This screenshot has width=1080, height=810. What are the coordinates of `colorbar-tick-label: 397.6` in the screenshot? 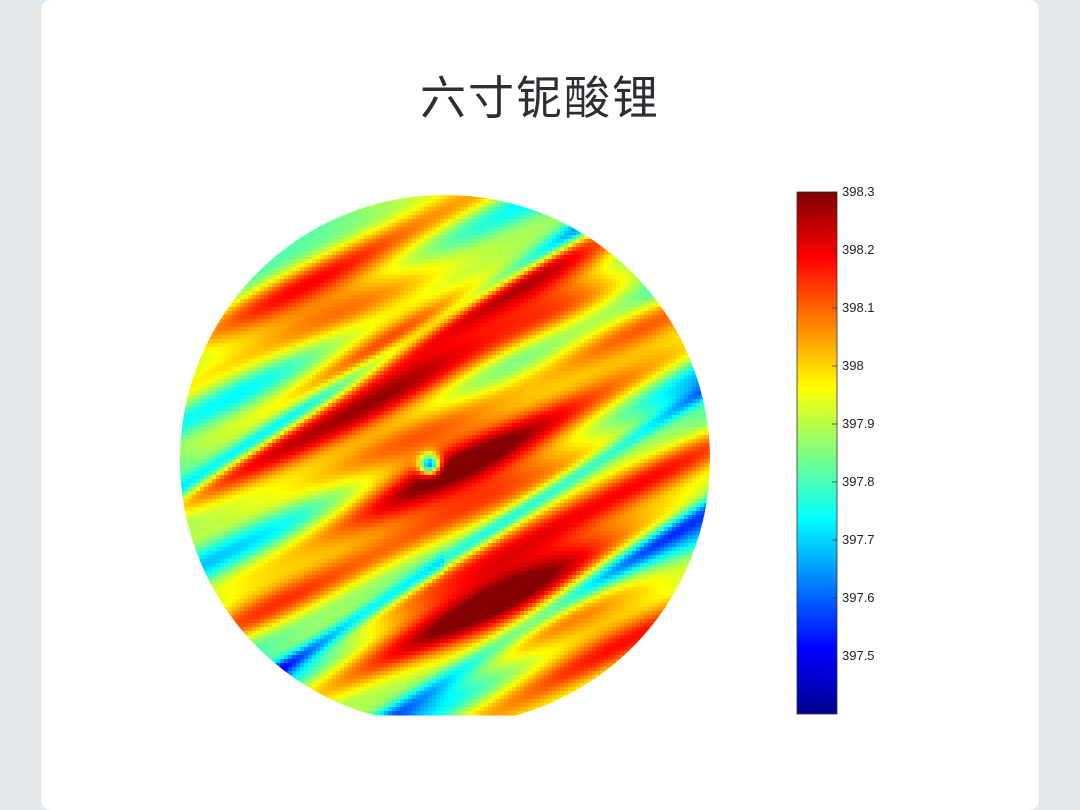 It's located at (858, 597).